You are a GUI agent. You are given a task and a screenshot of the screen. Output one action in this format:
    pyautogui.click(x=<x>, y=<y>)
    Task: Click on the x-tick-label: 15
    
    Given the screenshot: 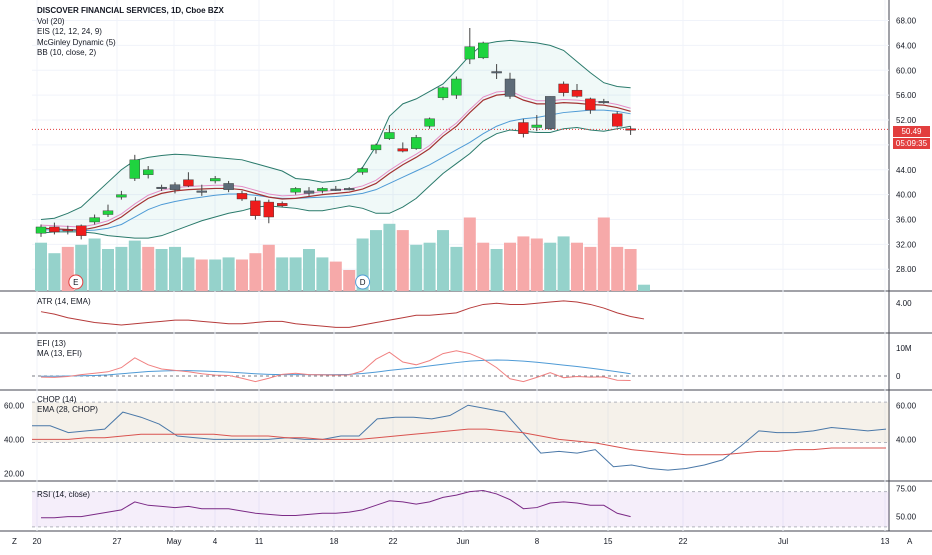 What is the action you would take?
    pyautogui.click(x=608, y=541)
    